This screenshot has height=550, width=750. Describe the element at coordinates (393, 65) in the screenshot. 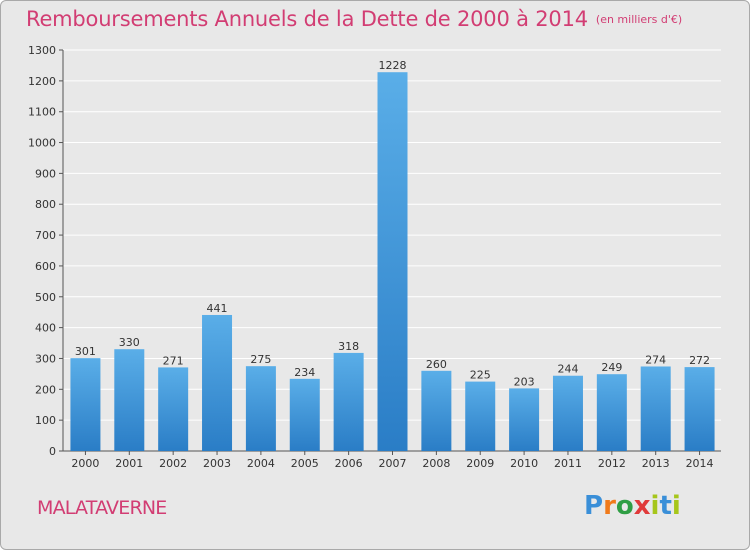

I see `data-label: 1228` at that location.